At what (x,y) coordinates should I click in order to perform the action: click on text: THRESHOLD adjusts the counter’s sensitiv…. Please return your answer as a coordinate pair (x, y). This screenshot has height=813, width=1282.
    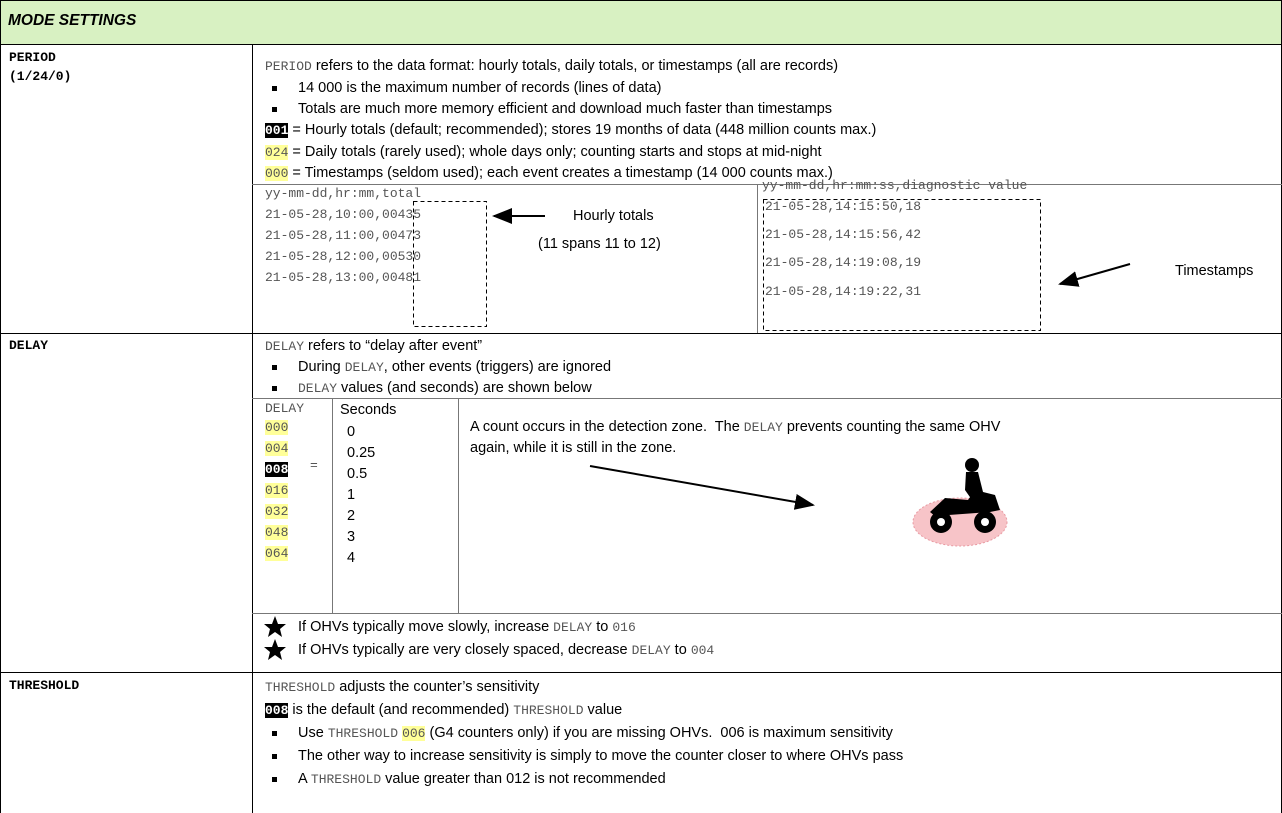
    Looking at the image, I should click on (402, 687).